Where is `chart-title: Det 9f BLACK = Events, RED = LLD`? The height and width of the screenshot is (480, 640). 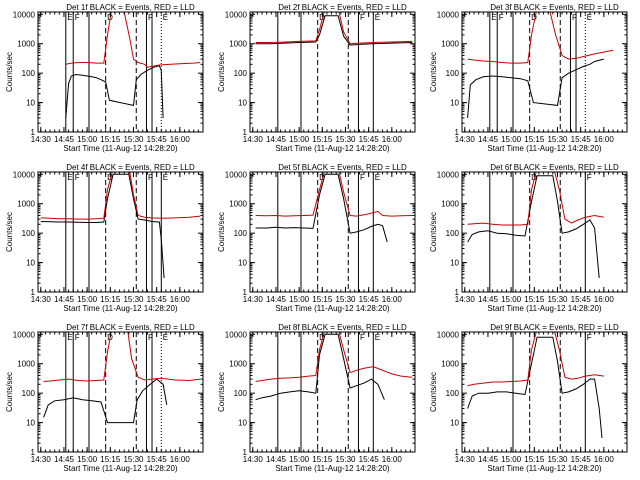 chart-title: Det 9f BLACK = Events, RED = LLD is located at coordinates (554, 327).